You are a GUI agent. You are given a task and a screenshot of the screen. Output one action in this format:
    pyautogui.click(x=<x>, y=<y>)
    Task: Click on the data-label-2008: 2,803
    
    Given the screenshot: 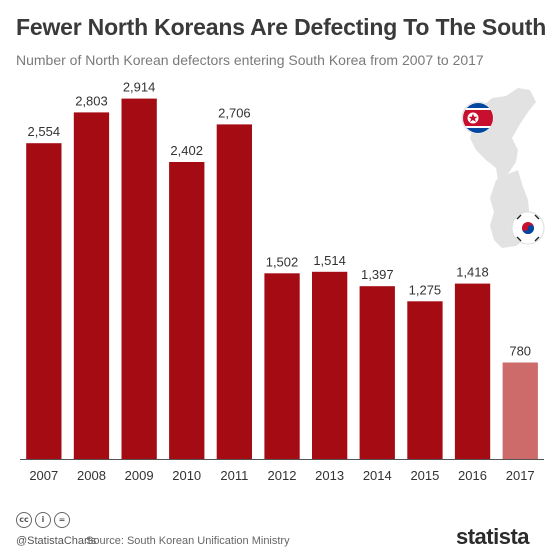 What is the action you would take?
    pyautogui.click(x=91, y=100)
    